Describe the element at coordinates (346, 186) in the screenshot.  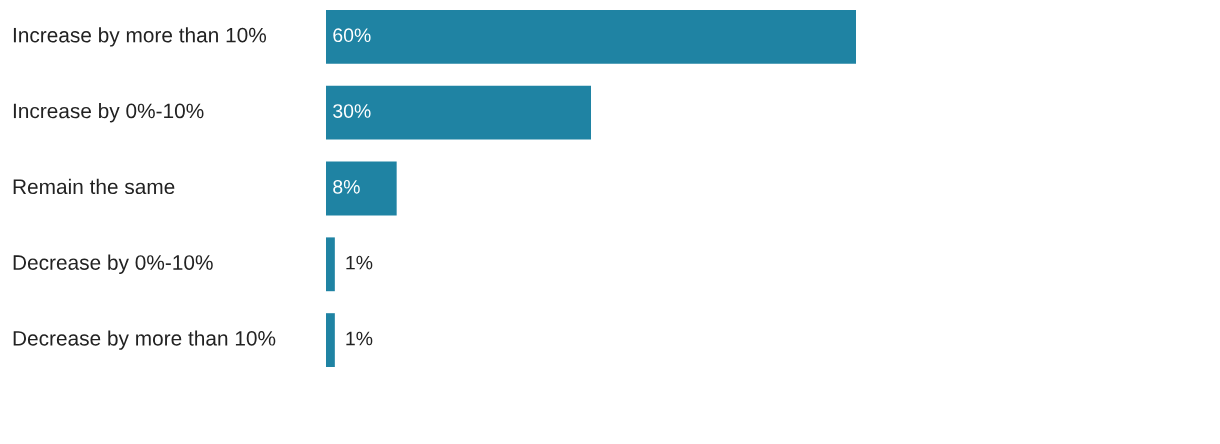
I see `data-label: 8%` at that location.